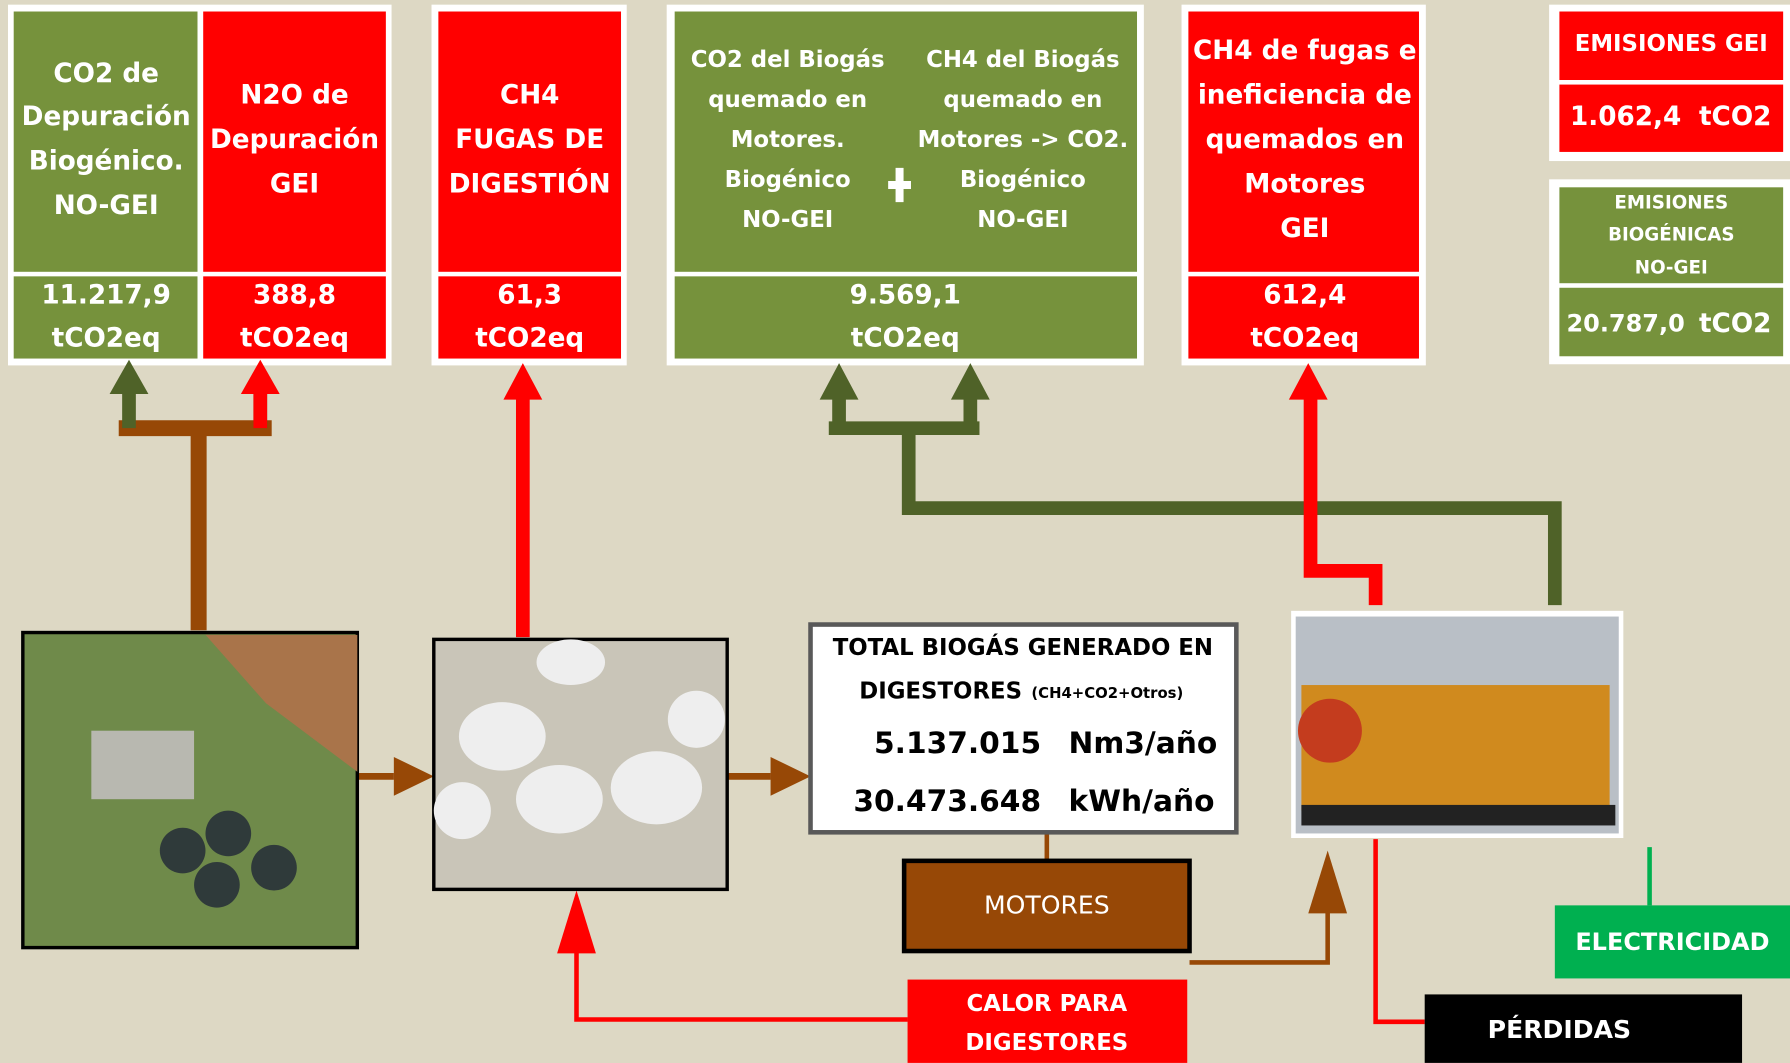  I want to click on shape: 1.062,4 tCO2 20.787,0 tCO2, so click(1668, 220).